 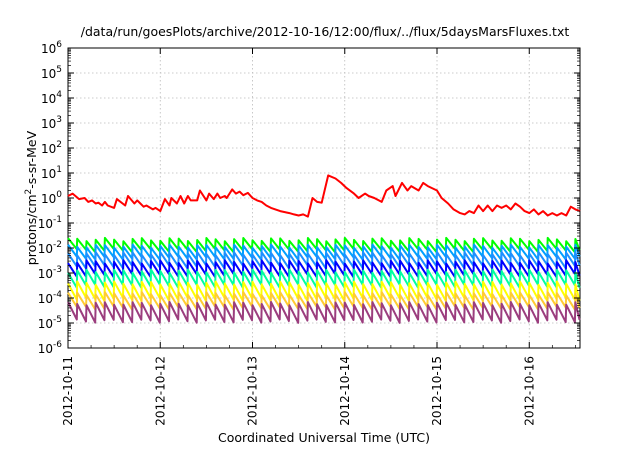 What do you see at coordinates (57, 270) in the screenshot?
I see `y-tick-label-exp: -3` at bounding box center [57, 270].